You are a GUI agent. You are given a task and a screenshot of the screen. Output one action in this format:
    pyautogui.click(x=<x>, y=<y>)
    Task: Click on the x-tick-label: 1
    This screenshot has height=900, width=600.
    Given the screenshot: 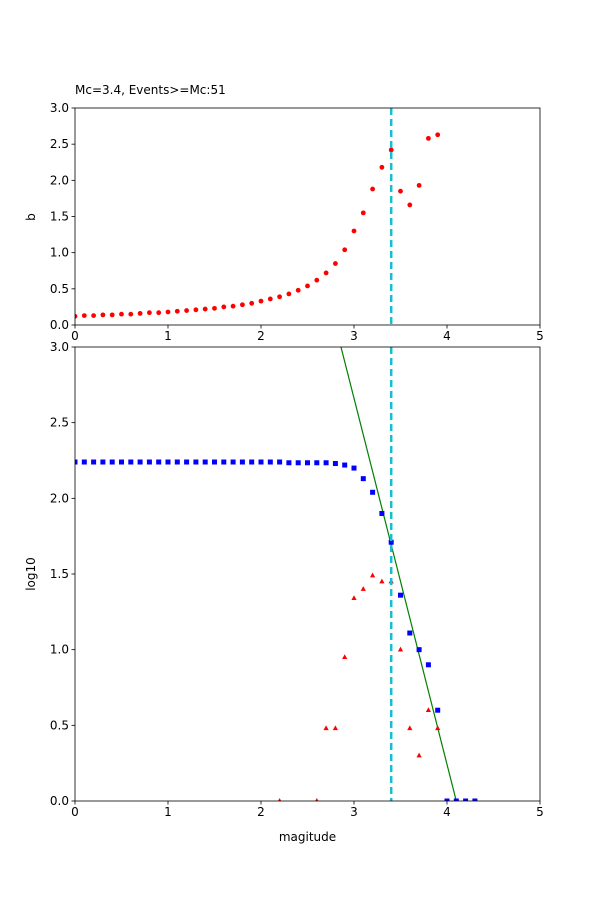 What is the action you would take?
    pyautogui.click(x=168, y=812)
    